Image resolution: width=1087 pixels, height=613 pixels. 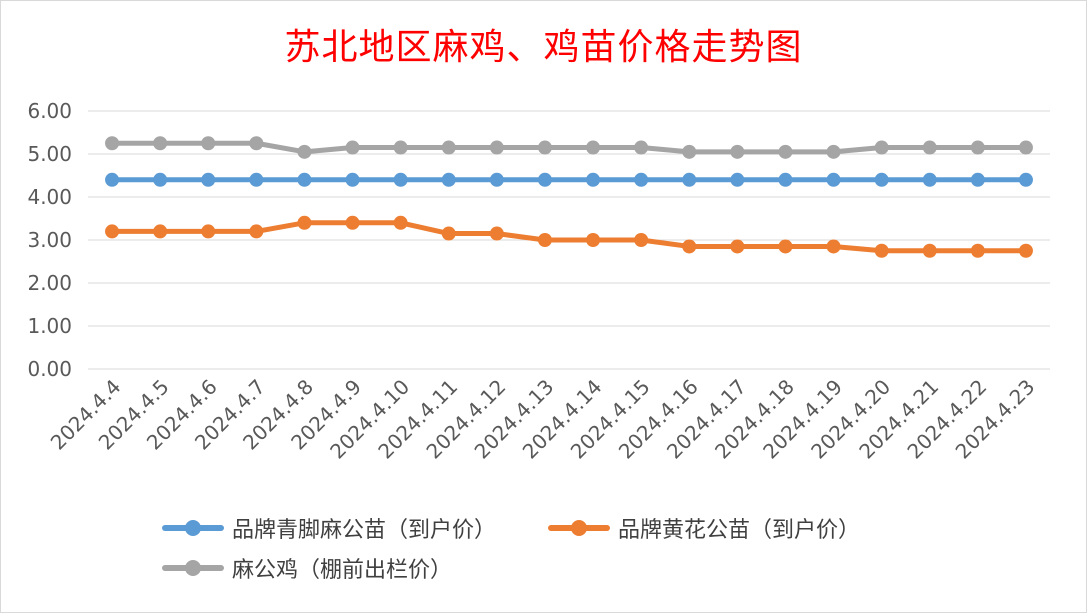 What do you see at coordinates (49, 111) in the screenshot?
I see `y-tick-label-6: 6.00` at bounding box center [49, 111].